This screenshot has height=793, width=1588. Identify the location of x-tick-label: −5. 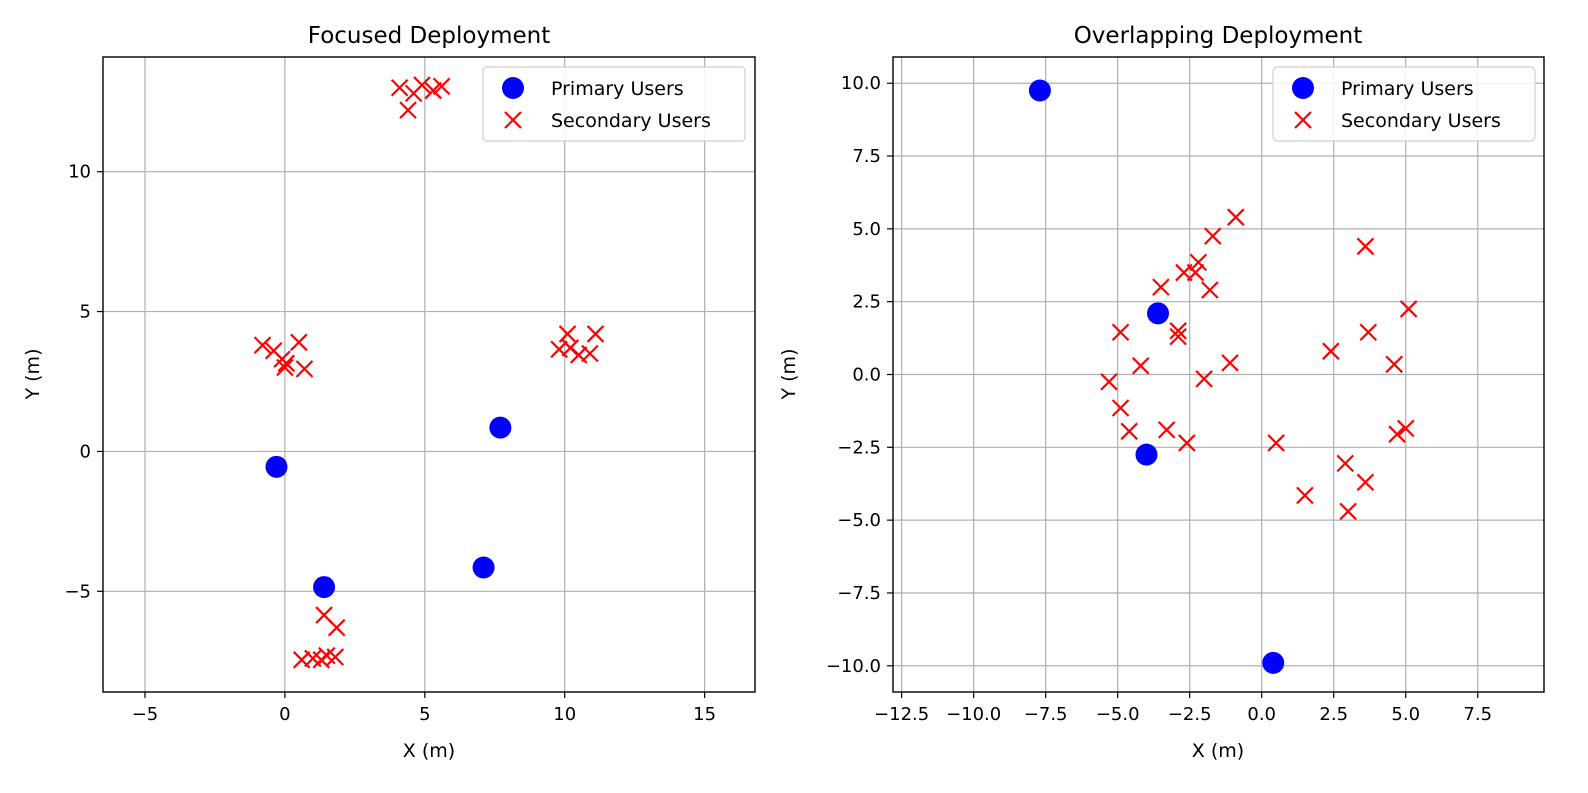
(145, 714).